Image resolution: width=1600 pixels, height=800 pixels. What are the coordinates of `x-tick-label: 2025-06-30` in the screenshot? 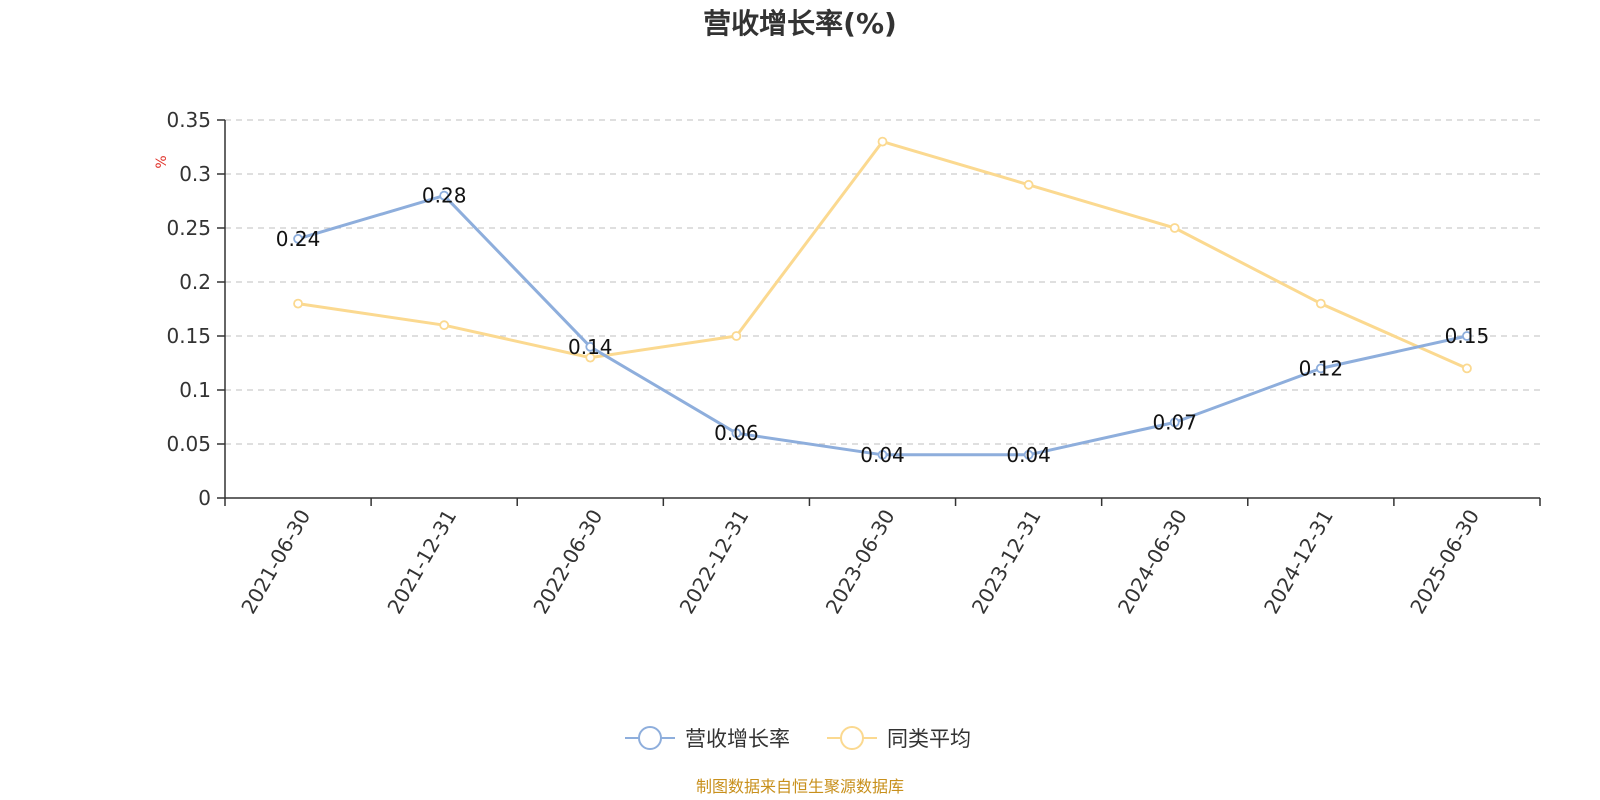 It's located at (1444, 561).